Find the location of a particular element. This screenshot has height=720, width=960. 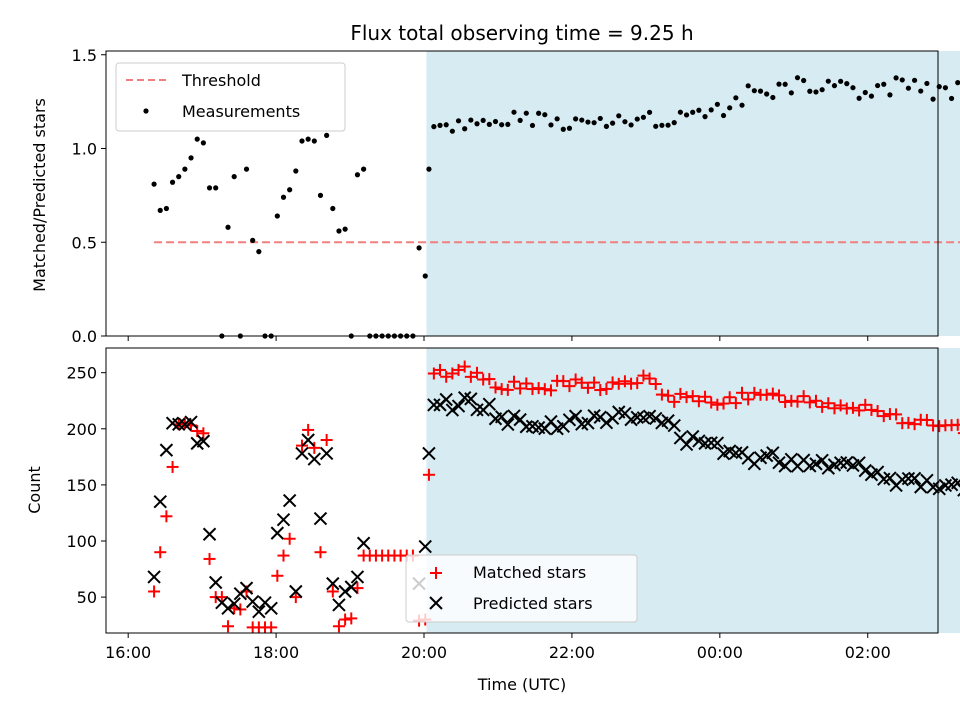

matched-legend-swatch is located at coordinates (436, 573).